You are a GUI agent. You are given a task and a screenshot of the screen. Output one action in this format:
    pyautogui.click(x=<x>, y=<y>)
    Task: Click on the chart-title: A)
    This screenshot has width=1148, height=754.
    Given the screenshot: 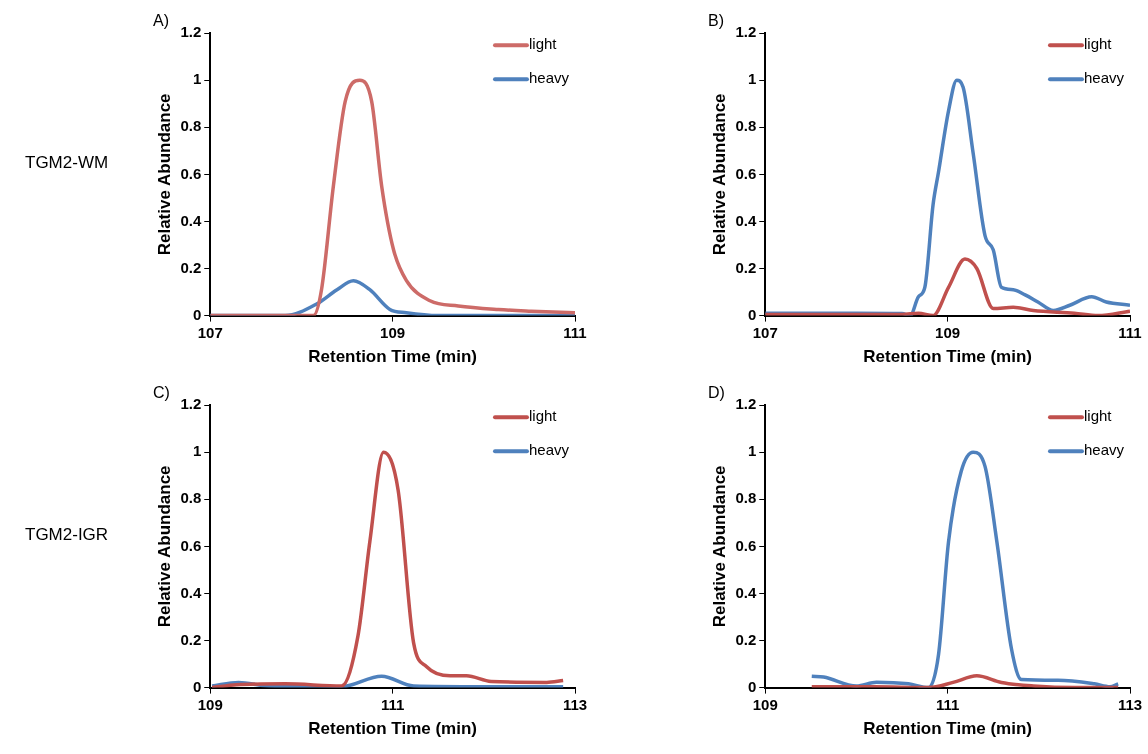 What is the action you would take?
    pyautogui.click(x=161, y=21)
    